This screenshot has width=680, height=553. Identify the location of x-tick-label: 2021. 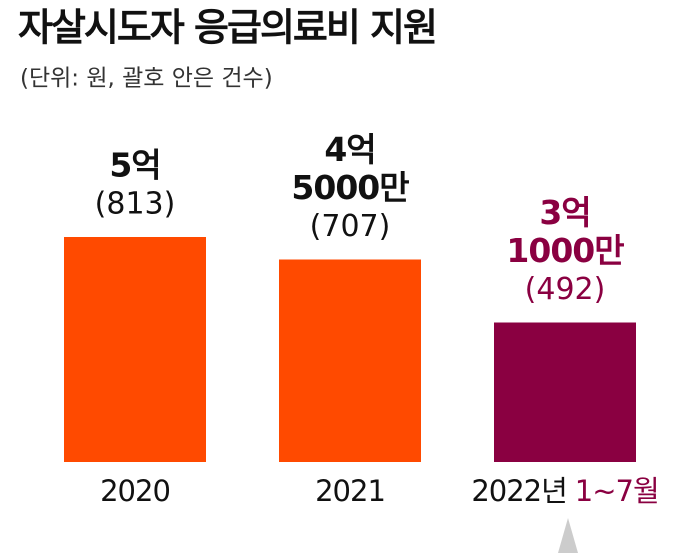
(350, 491).